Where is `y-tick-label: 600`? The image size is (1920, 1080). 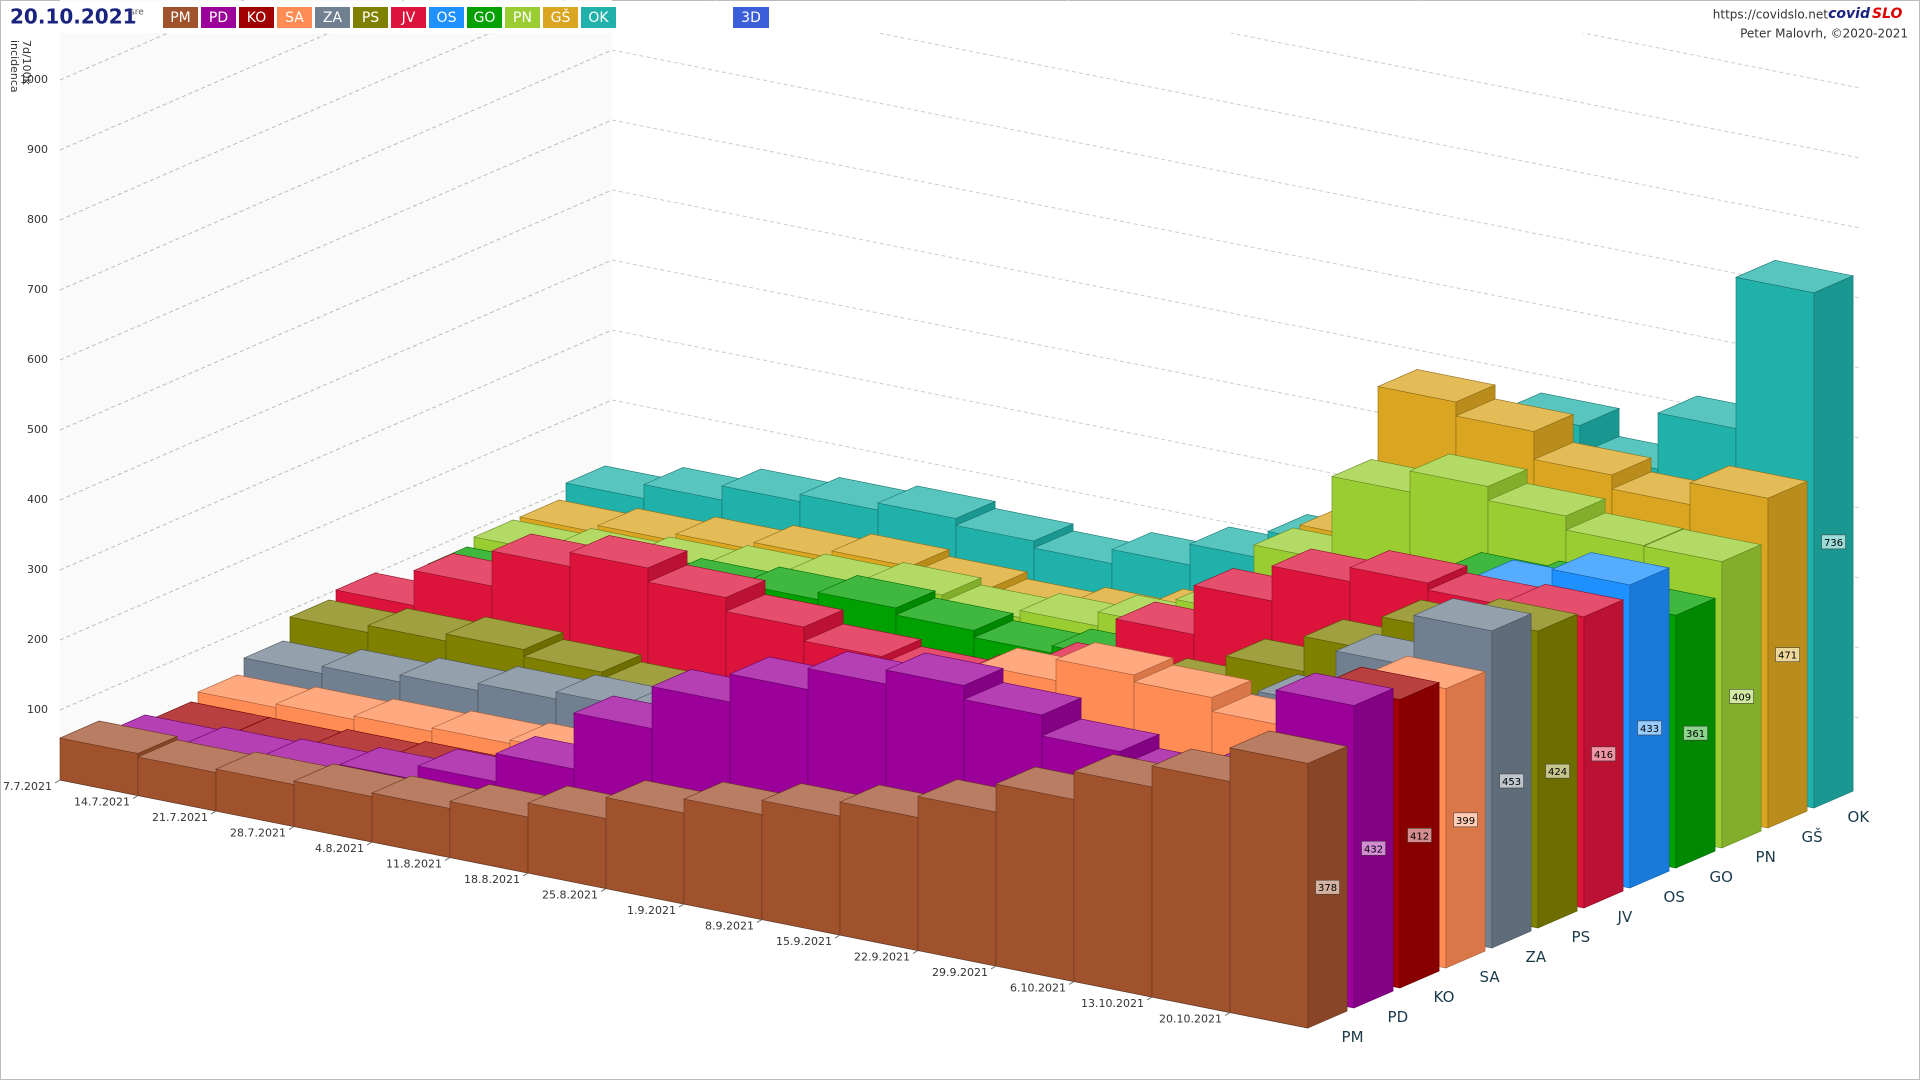 y-tick-label: 600 is located at coordinates (37, 359).